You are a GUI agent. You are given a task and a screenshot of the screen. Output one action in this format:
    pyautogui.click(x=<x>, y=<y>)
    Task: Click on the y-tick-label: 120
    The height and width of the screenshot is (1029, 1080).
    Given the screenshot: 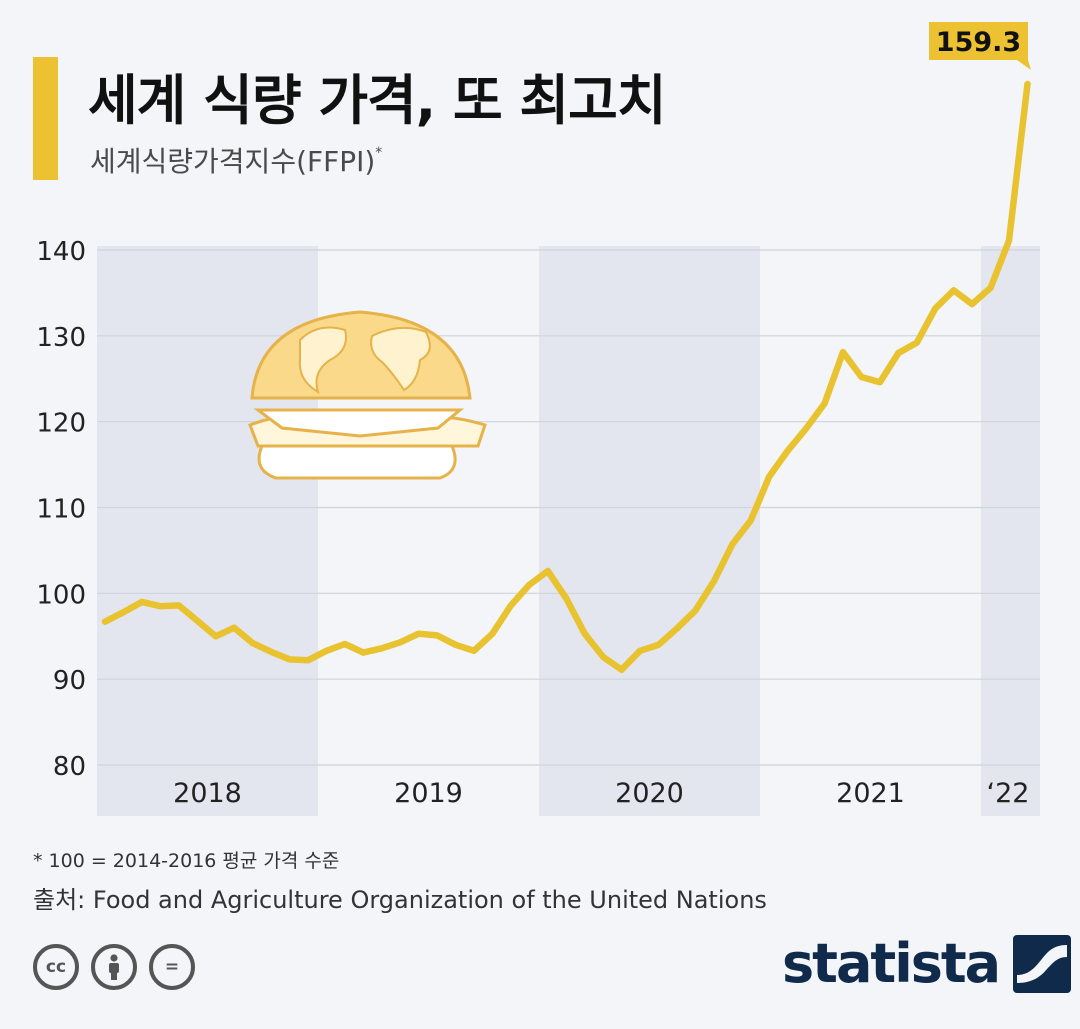 What is the action you would take?
    pyautogui.click(x=61, y=424)
    